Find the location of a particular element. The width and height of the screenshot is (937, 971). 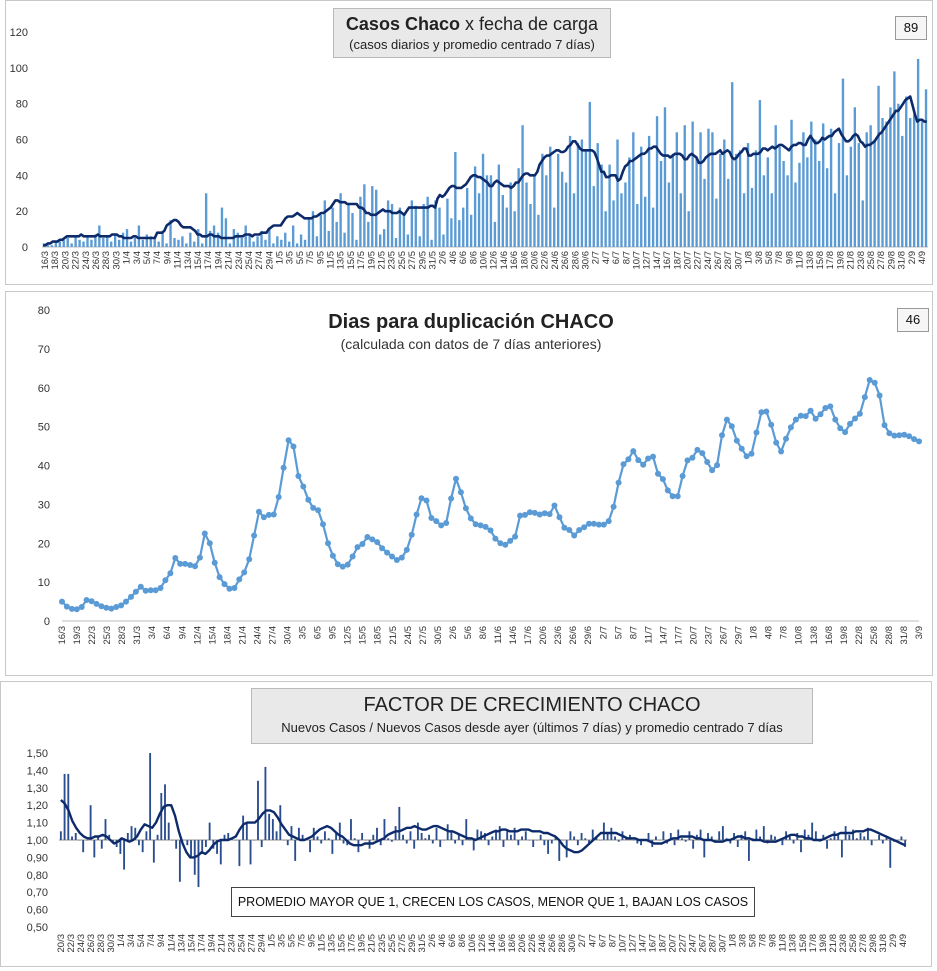

factor-x-tick-67: 1/8 is located at coordinates (733, 940).